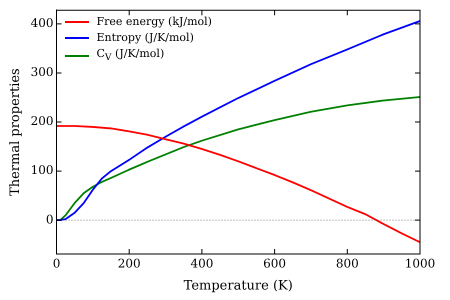 The height and width of the screenshot is (300, 450). Describe the element at coordinates (50, 219) in the screenshot. I see `y-tick-label: 0` at that location.